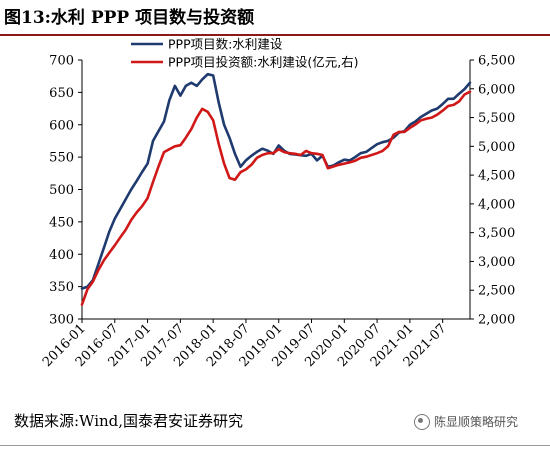 The width and height of the screenshot is (550, 450). I want to click on left-tick-label: 700, so click(61, 61).